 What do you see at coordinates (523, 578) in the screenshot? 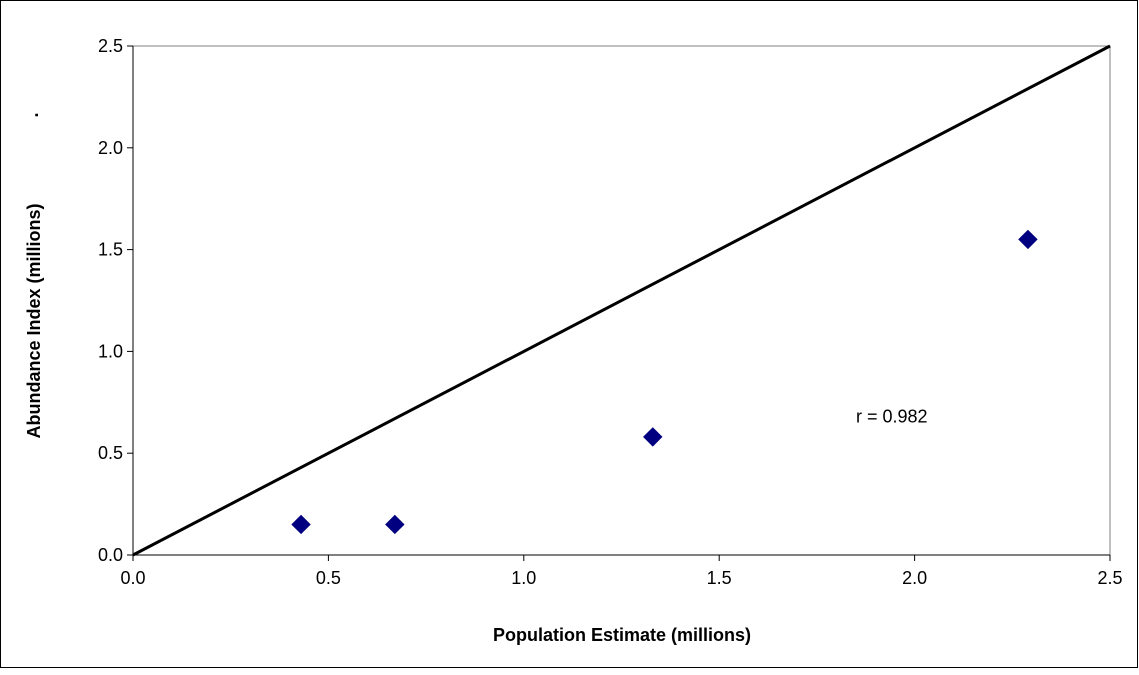
I see `x-tick-label: 1.0` at bounding box center [523, 578].